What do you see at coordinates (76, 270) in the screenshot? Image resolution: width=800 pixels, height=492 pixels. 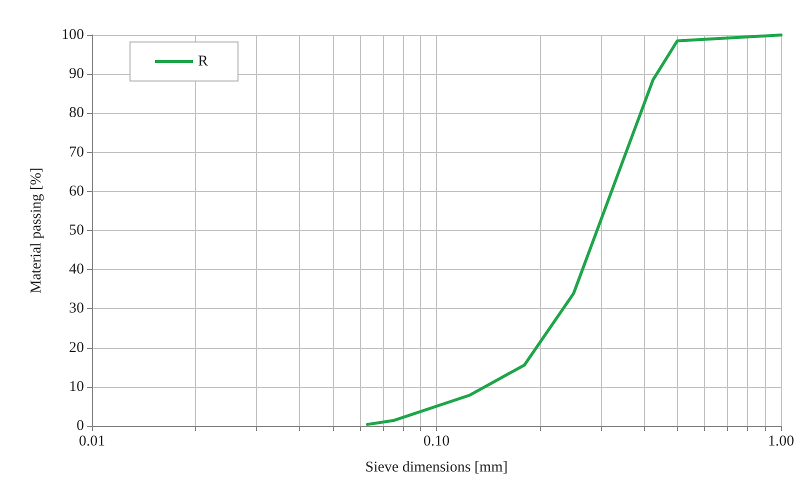 I see `y-tick-label: 40` at bounding box center [76, 270].